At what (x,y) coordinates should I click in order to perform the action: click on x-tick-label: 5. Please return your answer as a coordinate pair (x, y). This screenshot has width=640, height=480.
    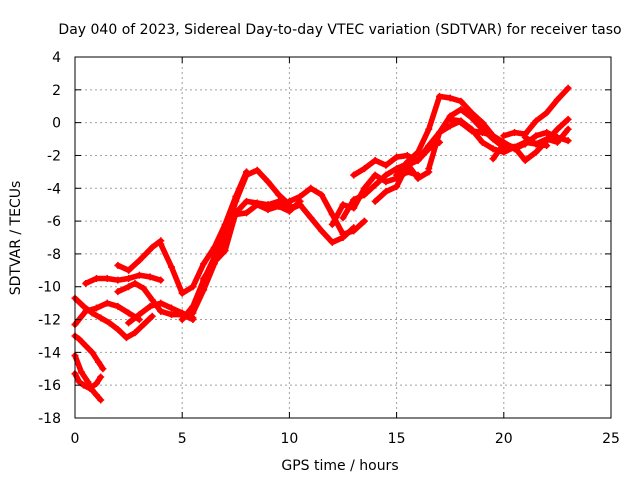
    Looking at the image, I should click on (182, 439).